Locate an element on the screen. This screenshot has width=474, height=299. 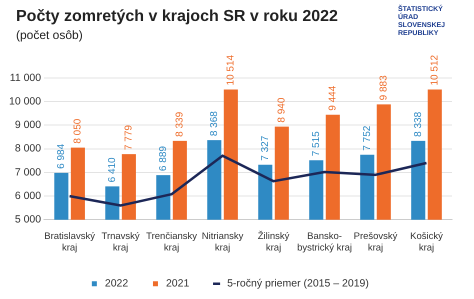
data-label: 6 889 is located at coordinates (164, 159).